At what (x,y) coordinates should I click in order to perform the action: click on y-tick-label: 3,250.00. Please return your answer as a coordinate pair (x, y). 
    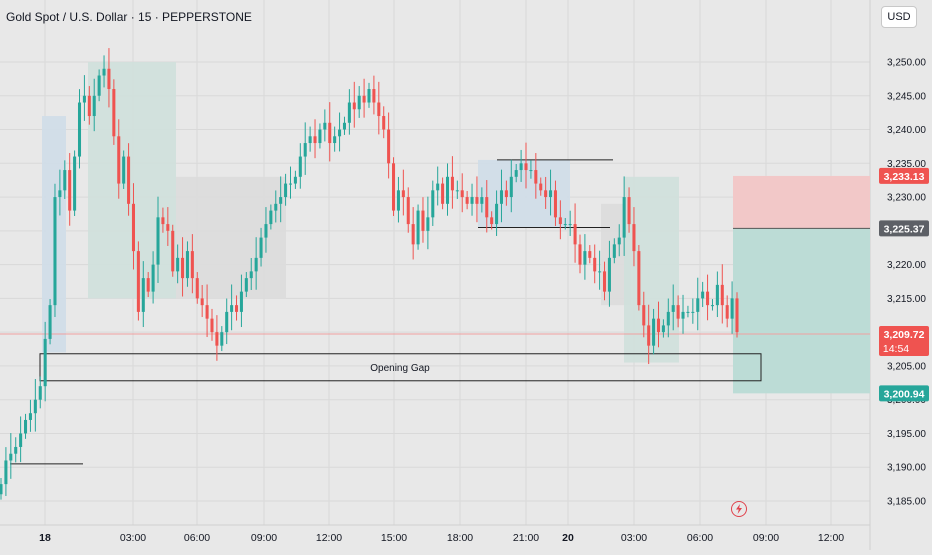
    Looking at the image, I should click on (906, 63).